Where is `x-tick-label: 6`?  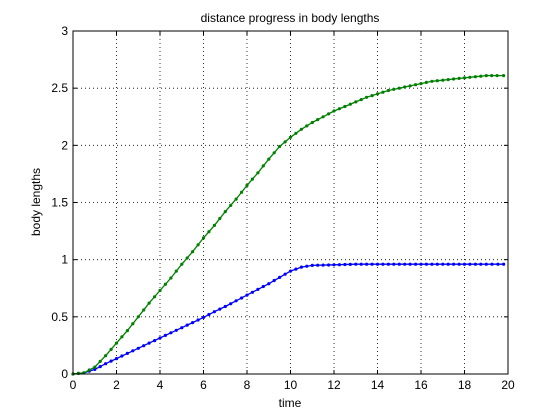
x-tick-label: 6 is located at coordinates (203, 385).